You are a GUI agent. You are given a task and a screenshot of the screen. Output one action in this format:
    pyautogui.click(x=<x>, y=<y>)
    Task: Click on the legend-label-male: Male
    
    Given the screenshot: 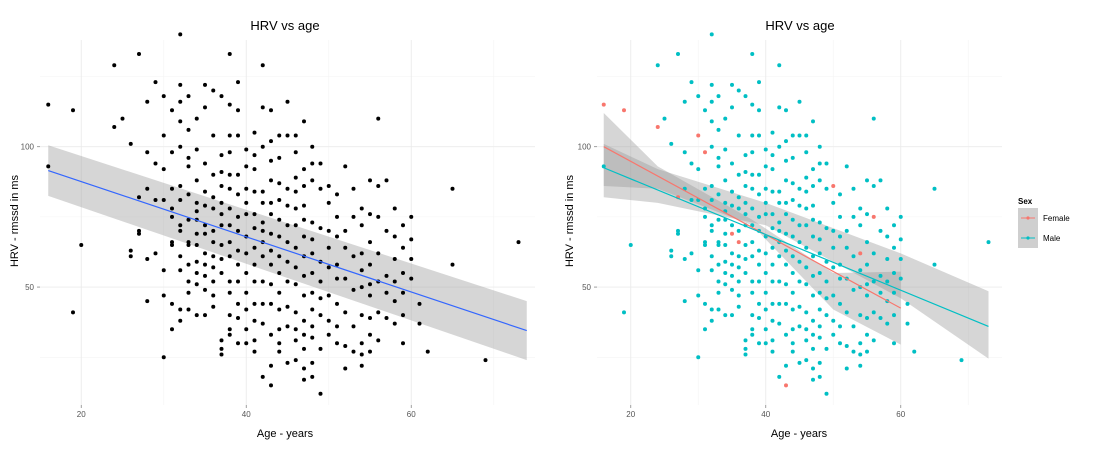 What is the action you would take?
    pyautogui.click(x=1052, y=238)
    